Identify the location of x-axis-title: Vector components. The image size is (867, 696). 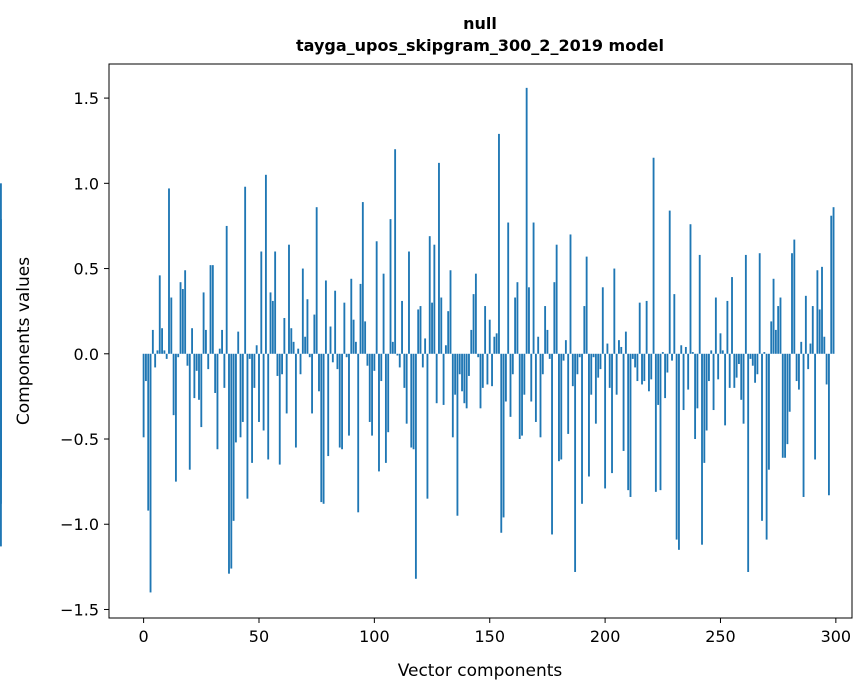
(480, 671).